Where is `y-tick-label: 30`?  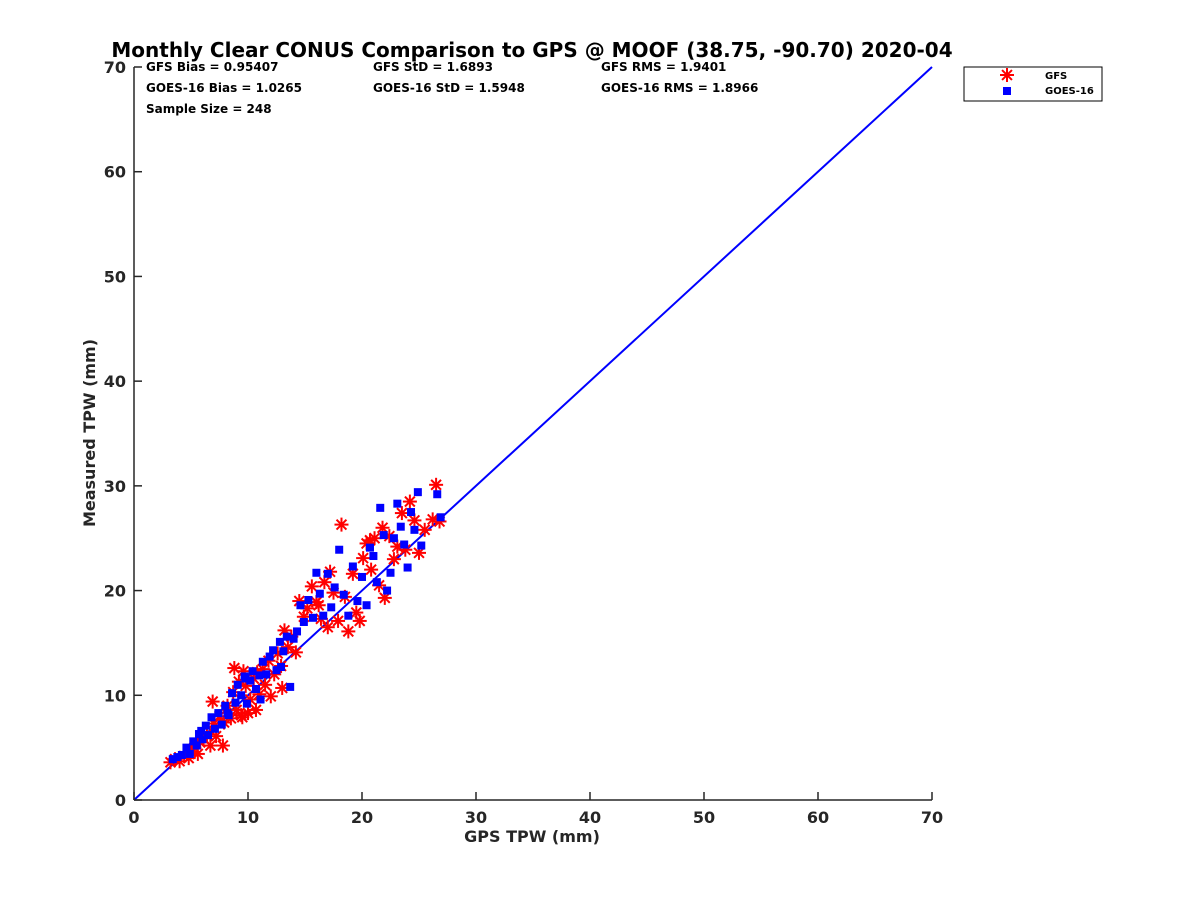 y-tick-label: 30 is located at coordinates (115, 486).